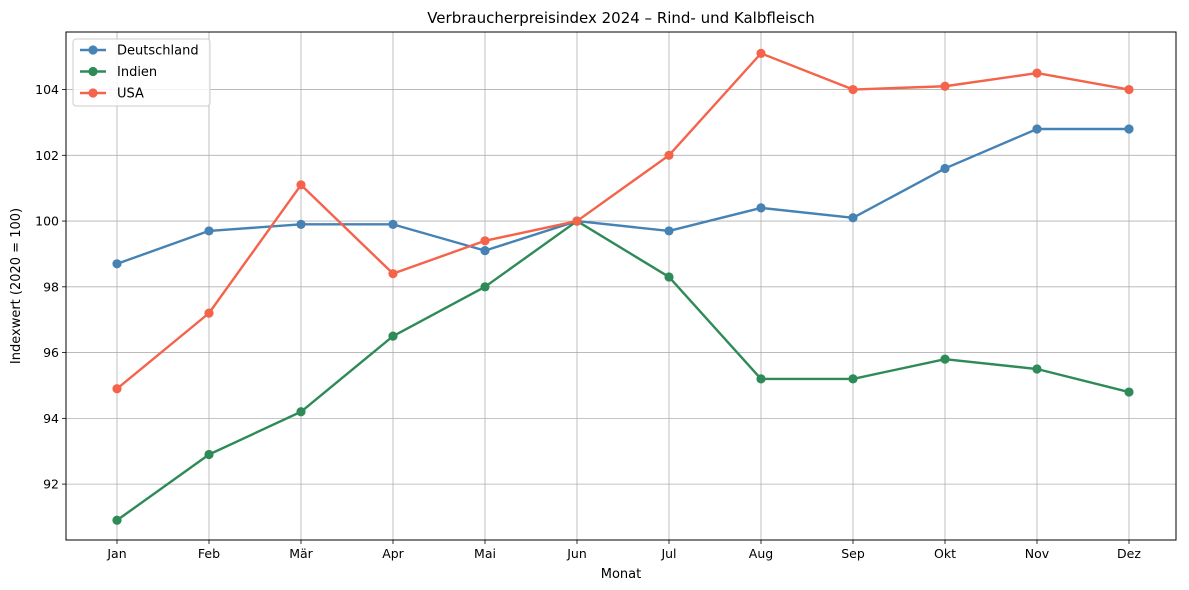 This screenshot has height=590, width=1189. I want to click on y-tick-label: 96, so click(51, 352).